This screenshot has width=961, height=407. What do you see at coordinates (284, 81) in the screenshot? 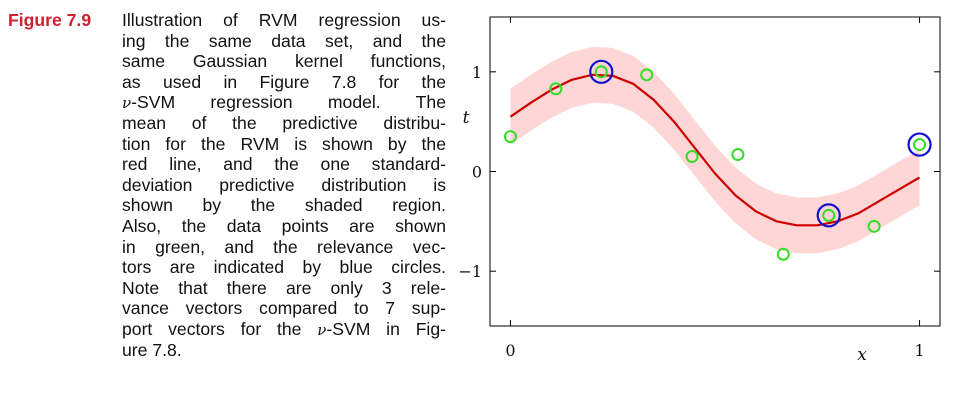
I see `caption-line: as used in Figure 7.8 for the` at bounding box center [284, 81].